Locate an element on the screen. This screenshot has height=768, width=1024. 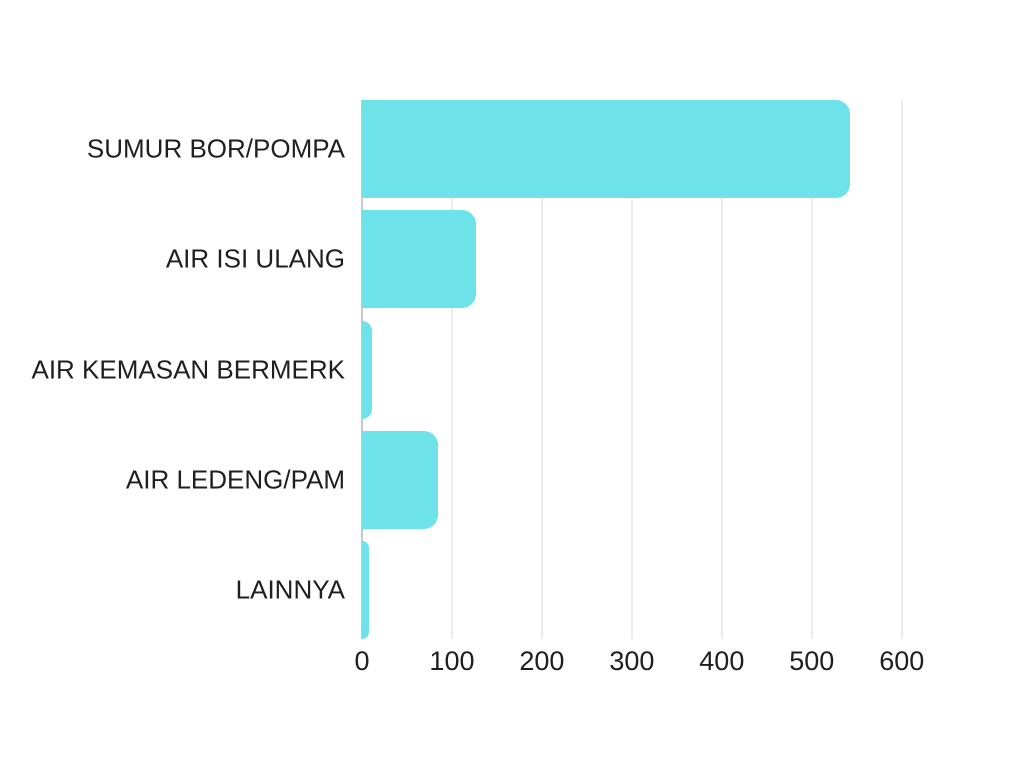
category-label-lainnya: LAINNYA is located at coordinates (290, 589).